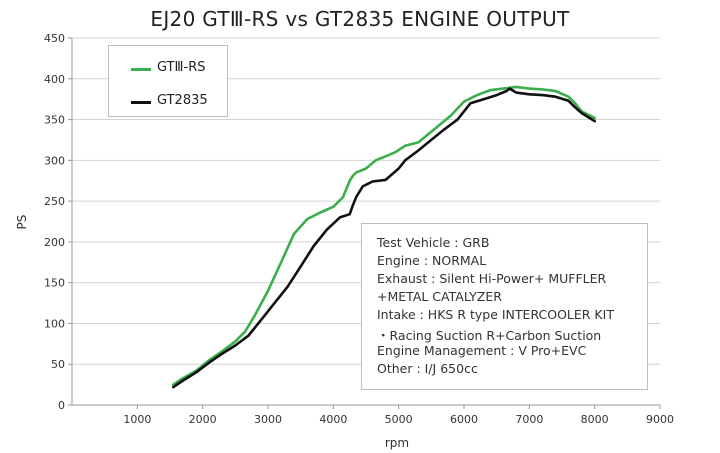  Describe the element at coordinates (333, 419) in the screenshot. I see `x-tick-label: 4000` at that location.